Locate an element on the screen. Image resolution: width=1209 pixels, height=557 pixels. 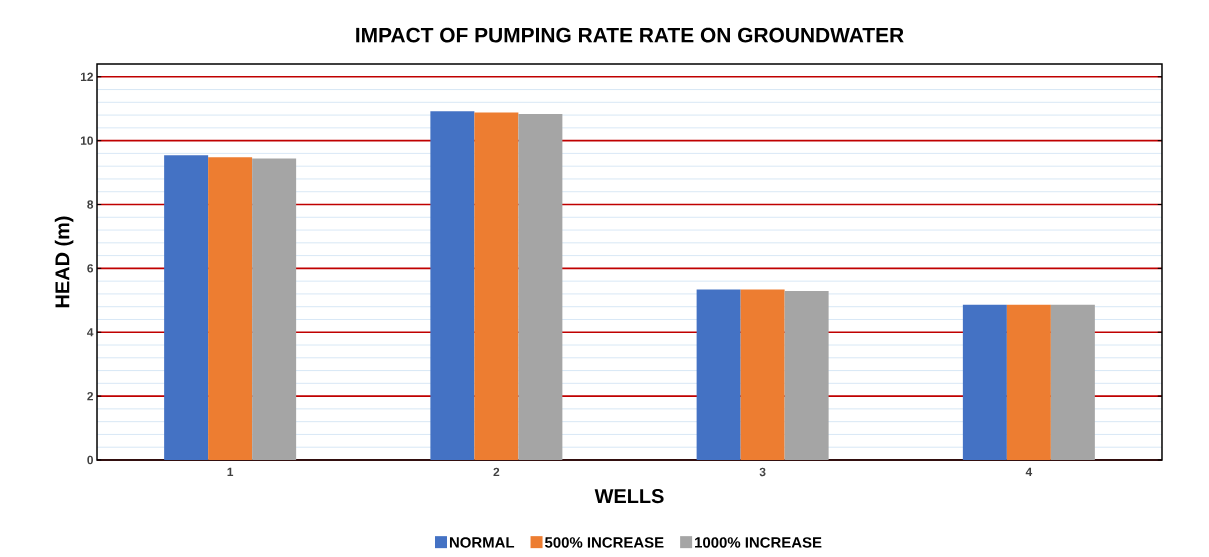
x-axis-title: WELLS is located at coordinates (629, 496).